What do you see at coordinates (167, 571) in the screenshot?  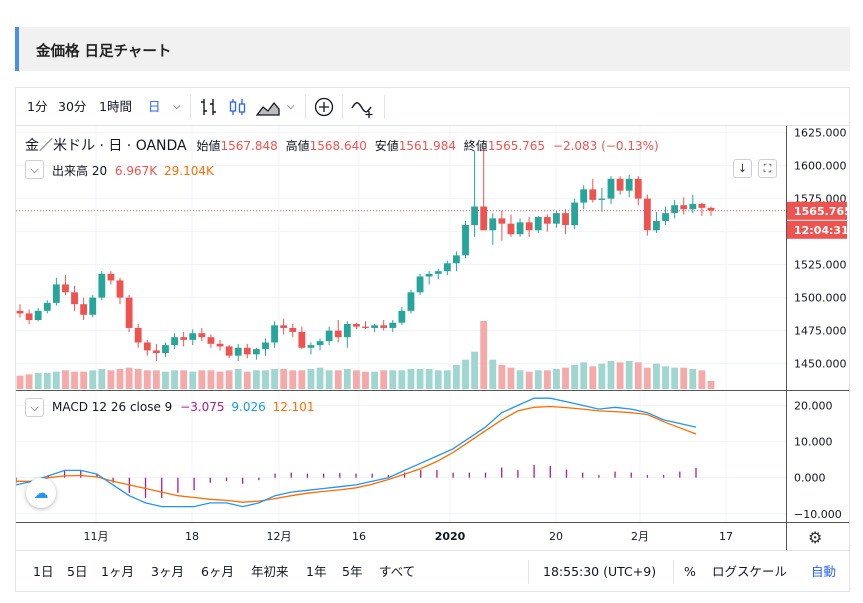 I see `range-3m: 3ヶ月` at bounding box center [167, 571].